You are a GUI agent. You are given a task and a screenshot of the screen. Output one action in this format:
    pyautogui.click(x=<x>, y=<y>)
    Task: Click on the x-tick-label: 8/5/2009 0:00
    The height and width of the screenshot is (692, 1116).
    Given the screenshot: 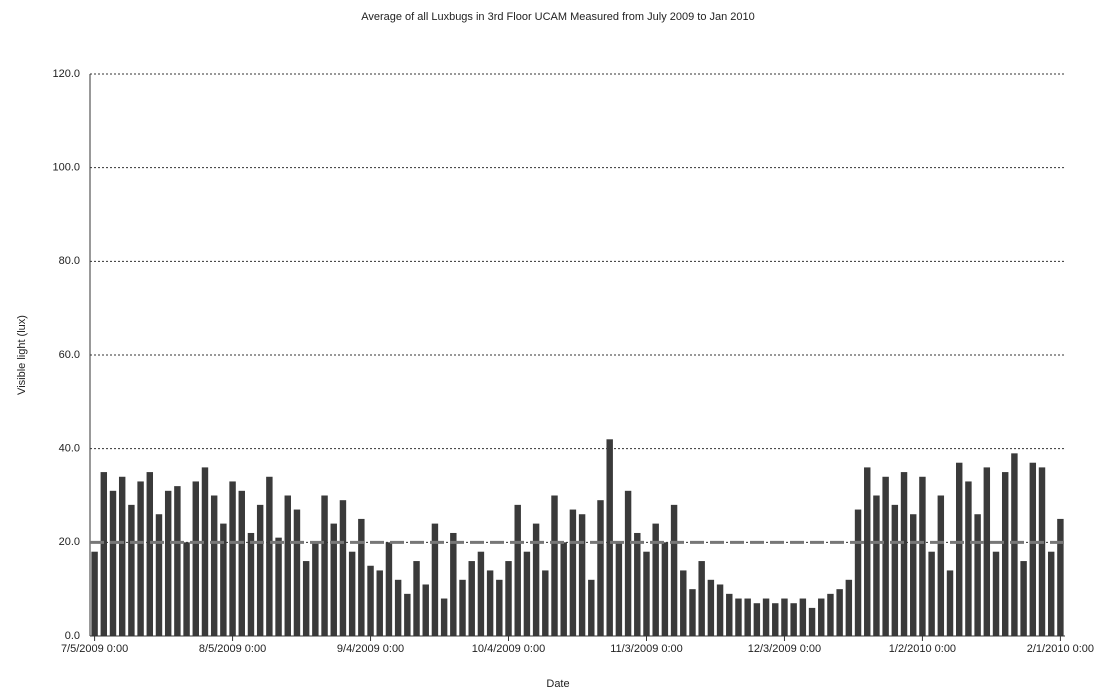 What is the action you would take?
    pyautogui.click(x=232, y=649)
    